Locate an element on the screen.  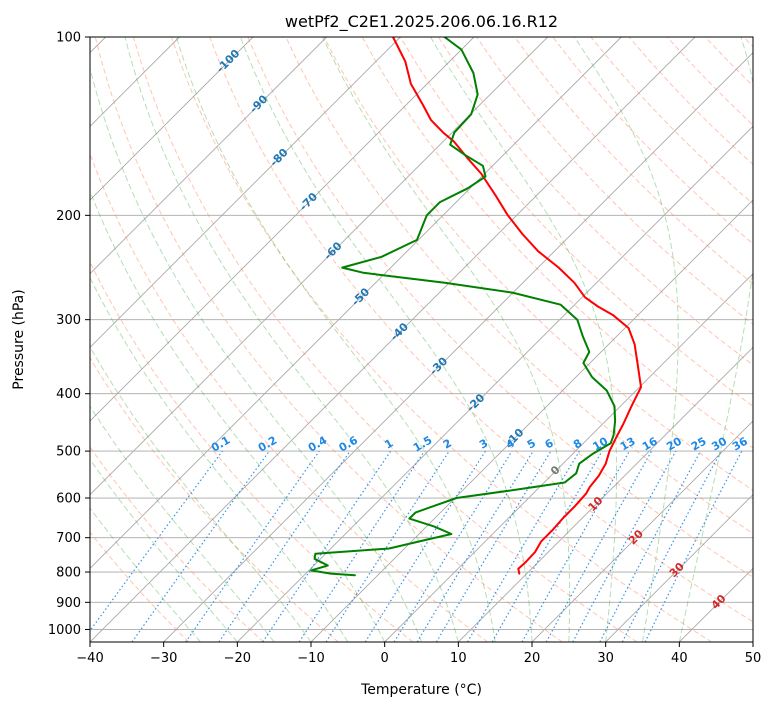
mixing-ratio-label: 2 is located at coordinates (447, 444).